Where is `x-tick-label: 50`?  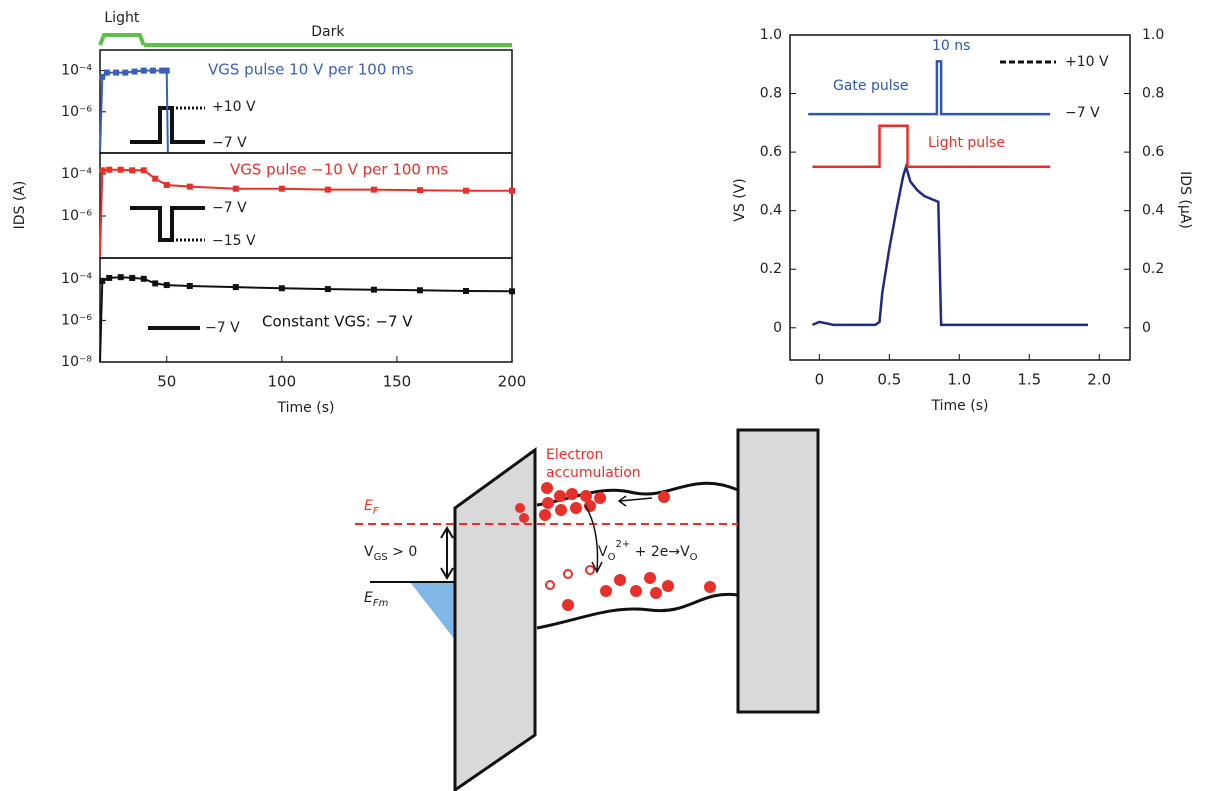 x-tick-label: 50 is located at coordinates (166, 382).